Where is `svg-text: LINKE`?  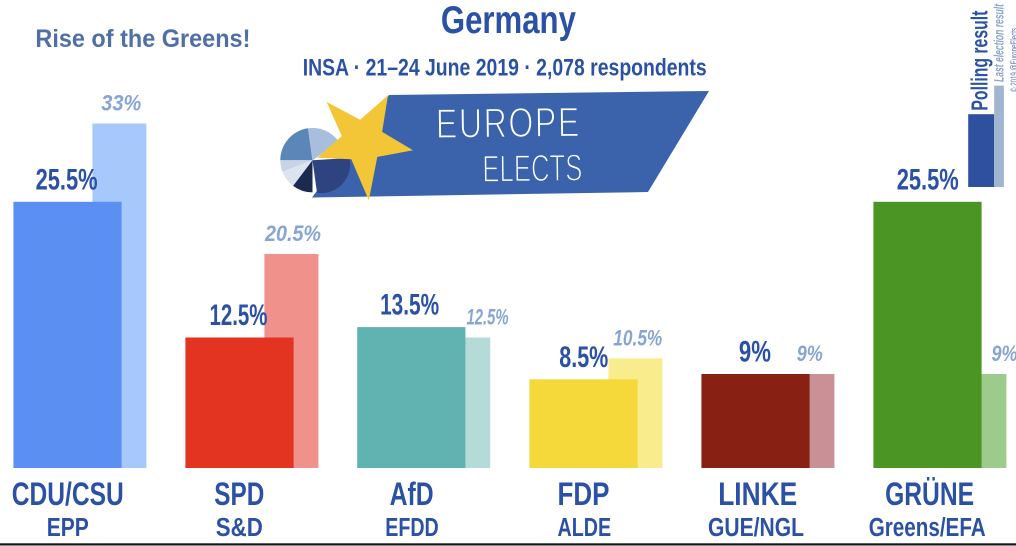 svg-text: LINKE is located at coordinates (757, 494).